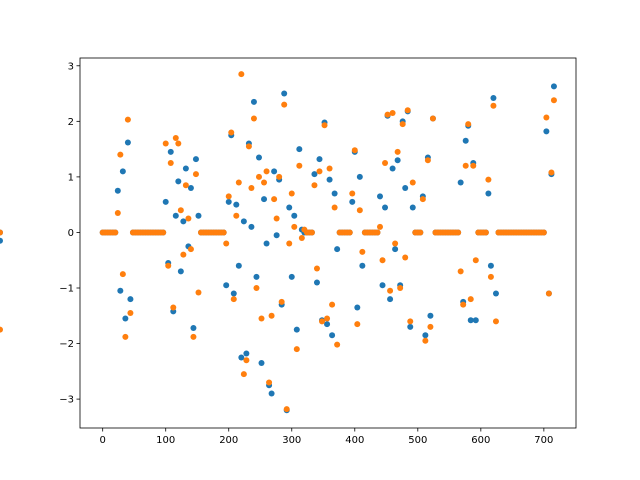  I want to click on x-tick-label: 400, so click(354, 440).